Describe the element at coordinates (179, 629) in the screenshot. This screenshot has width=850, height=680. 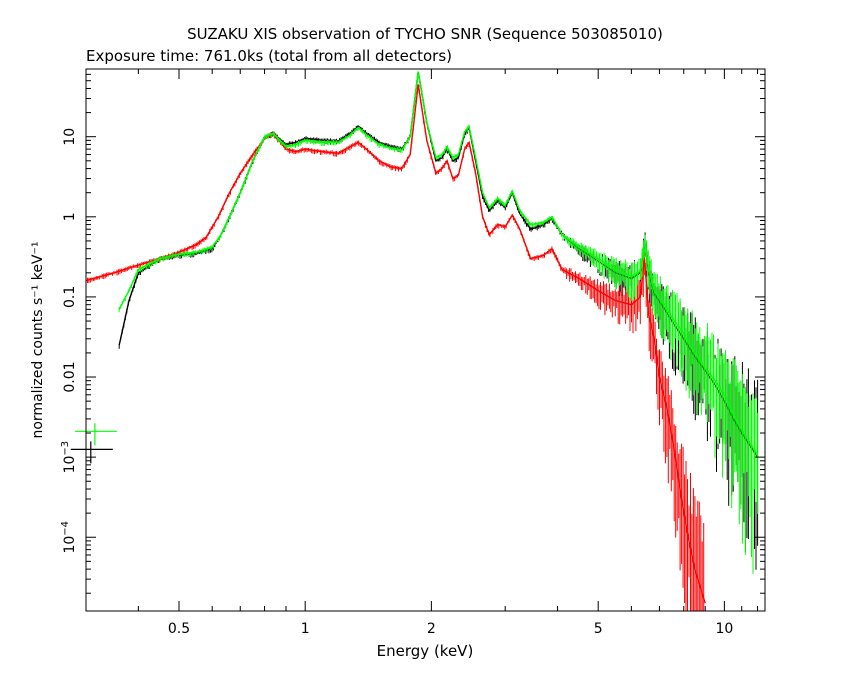
I see `x-tick-label: 0.5` at that location.